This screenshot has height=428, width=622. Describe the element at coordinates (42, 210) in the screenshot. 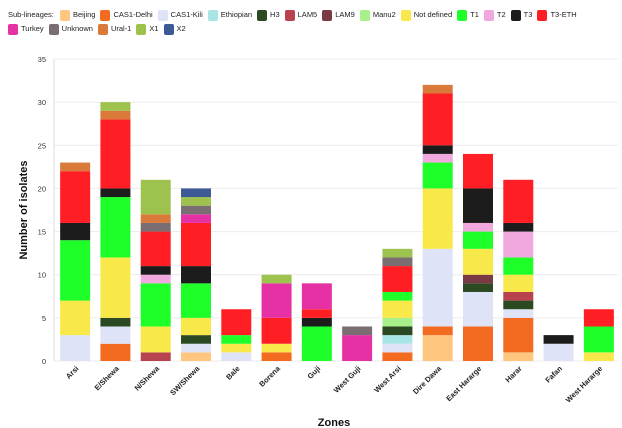

I see `y-axis-ticks: 0 5 10 15 20 25 30 35` at that location.